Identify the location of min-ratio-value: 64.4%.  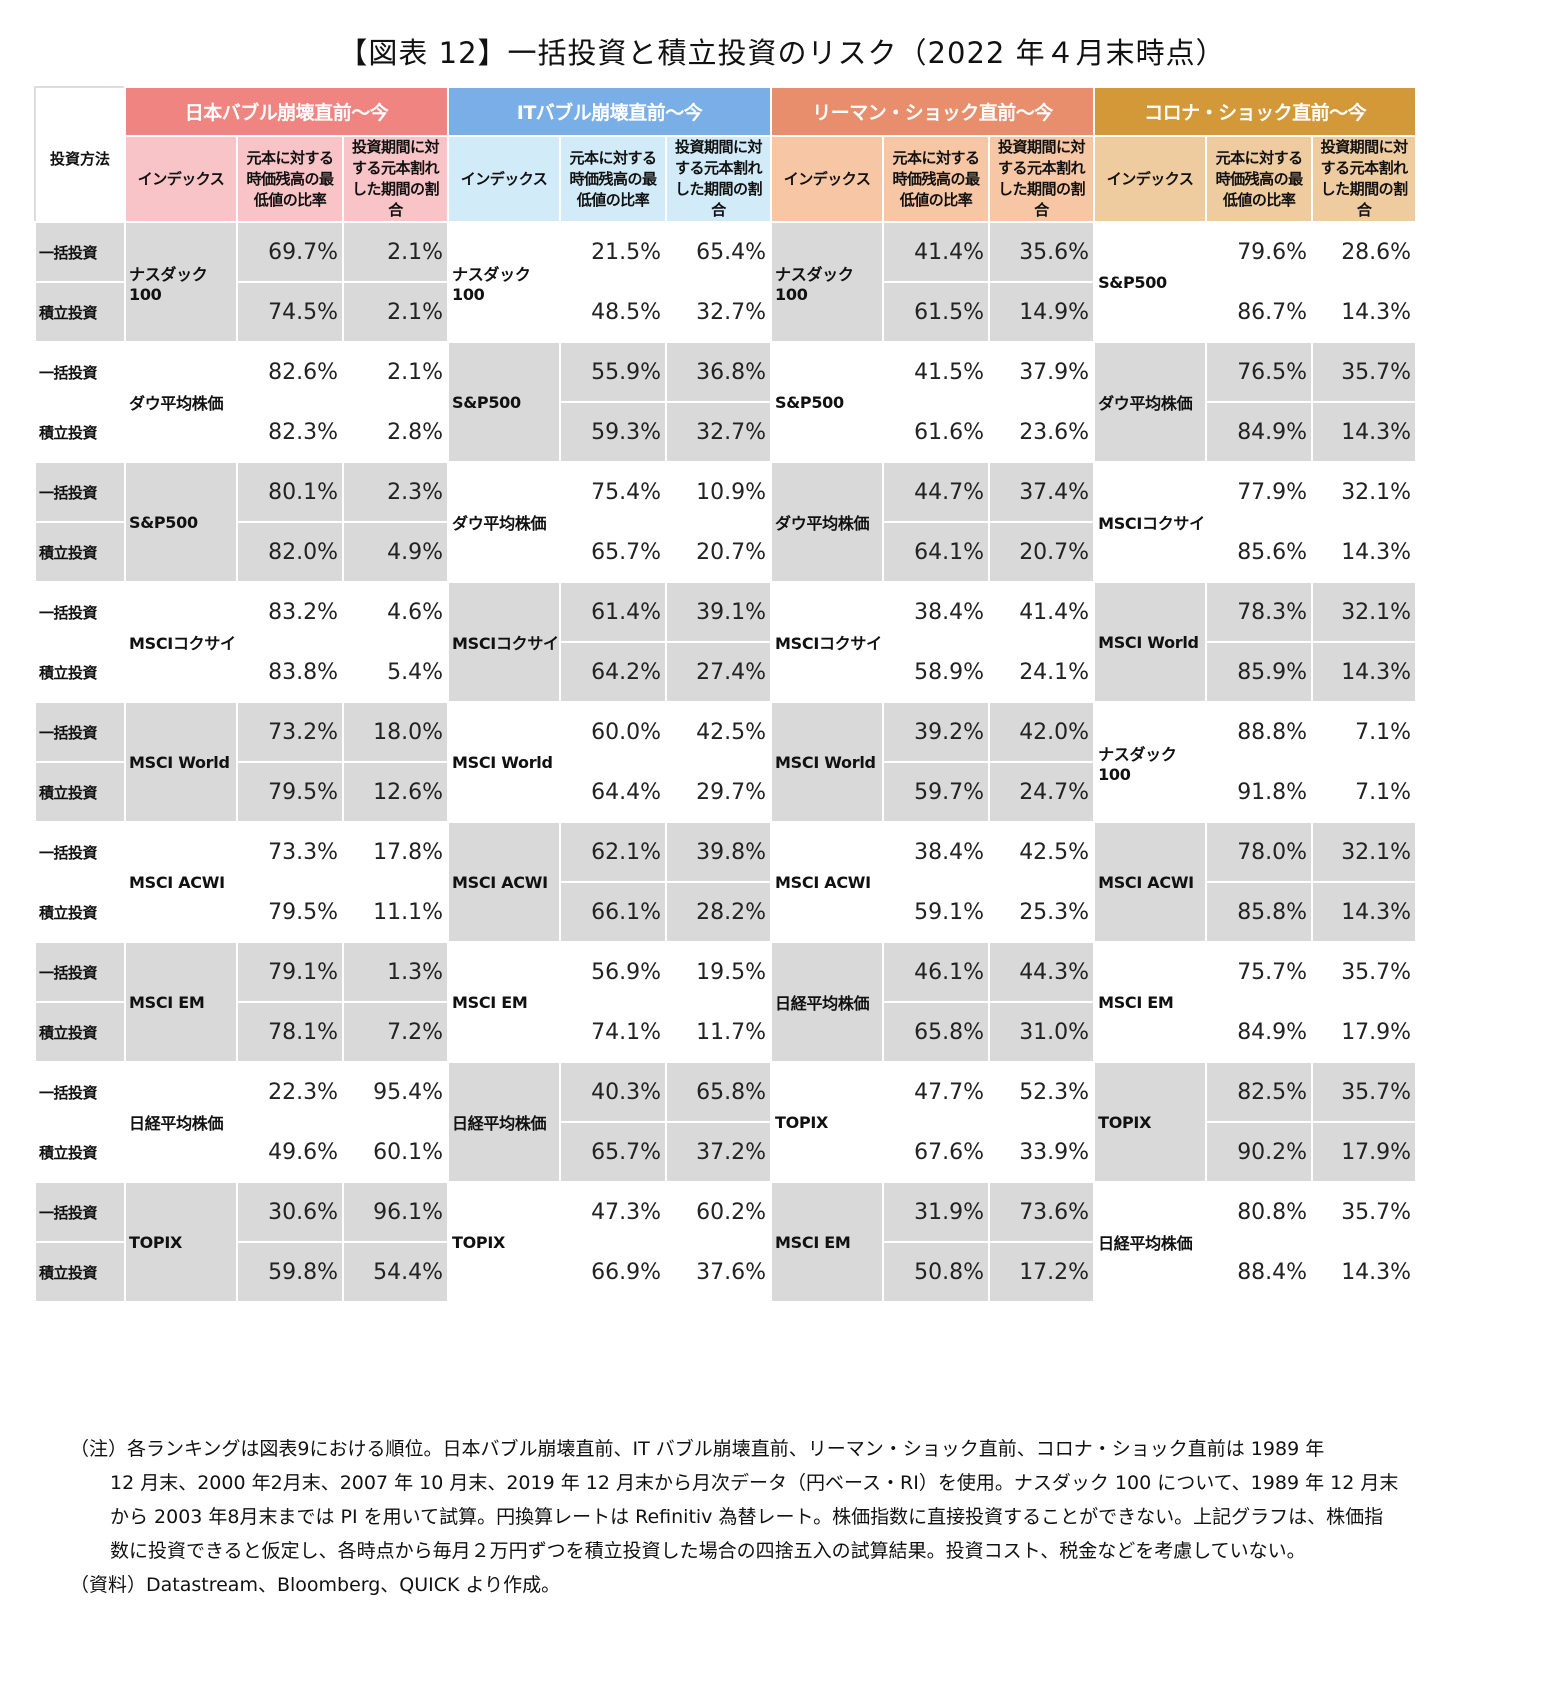
(613, 792).